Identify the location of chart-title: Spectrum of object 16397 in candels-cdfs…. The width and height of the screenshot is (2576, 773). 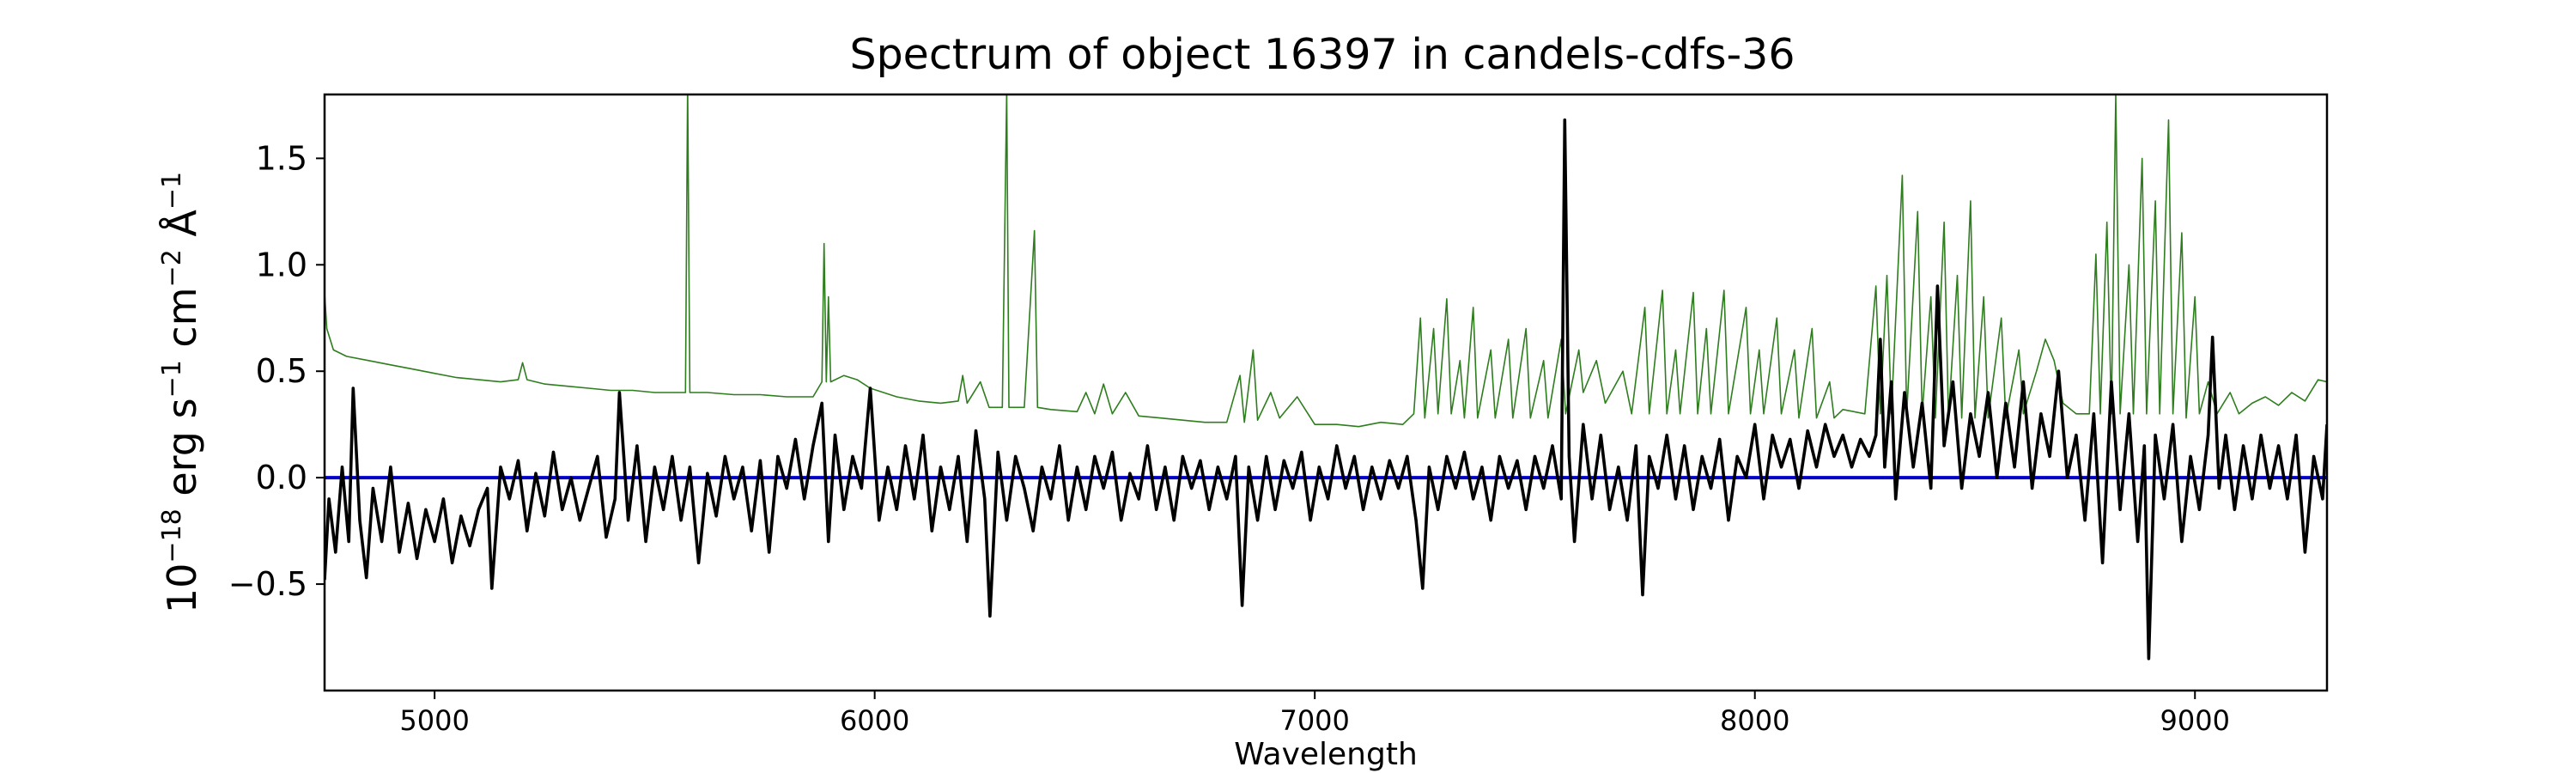
(1322, 55).